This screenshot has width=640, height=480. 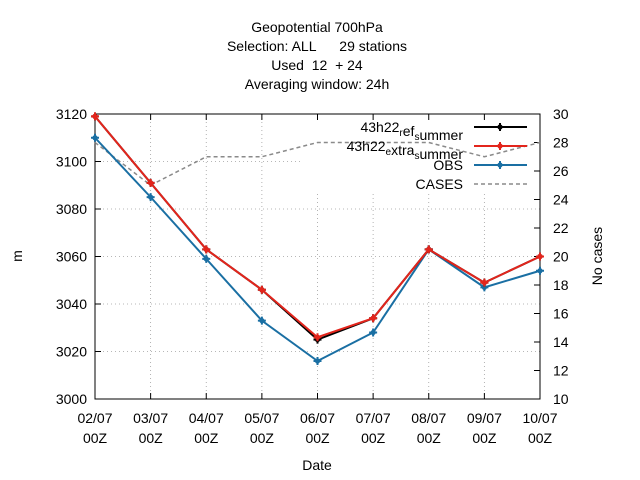 What do you see at coordinates (561, 200) in the screenshot?
I see `y2-tick-label: 24` at bounding box center [561, 200].